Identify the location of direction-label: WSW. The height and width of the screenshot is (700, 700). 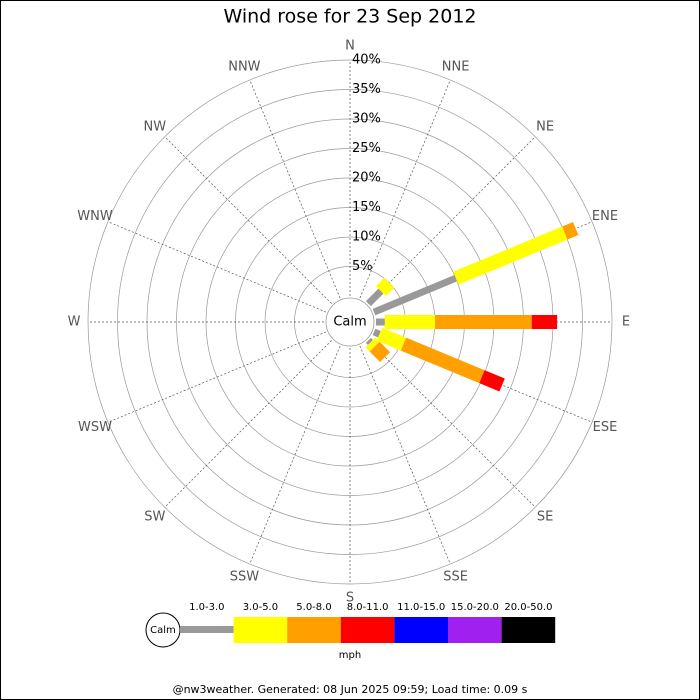
(95, 427).